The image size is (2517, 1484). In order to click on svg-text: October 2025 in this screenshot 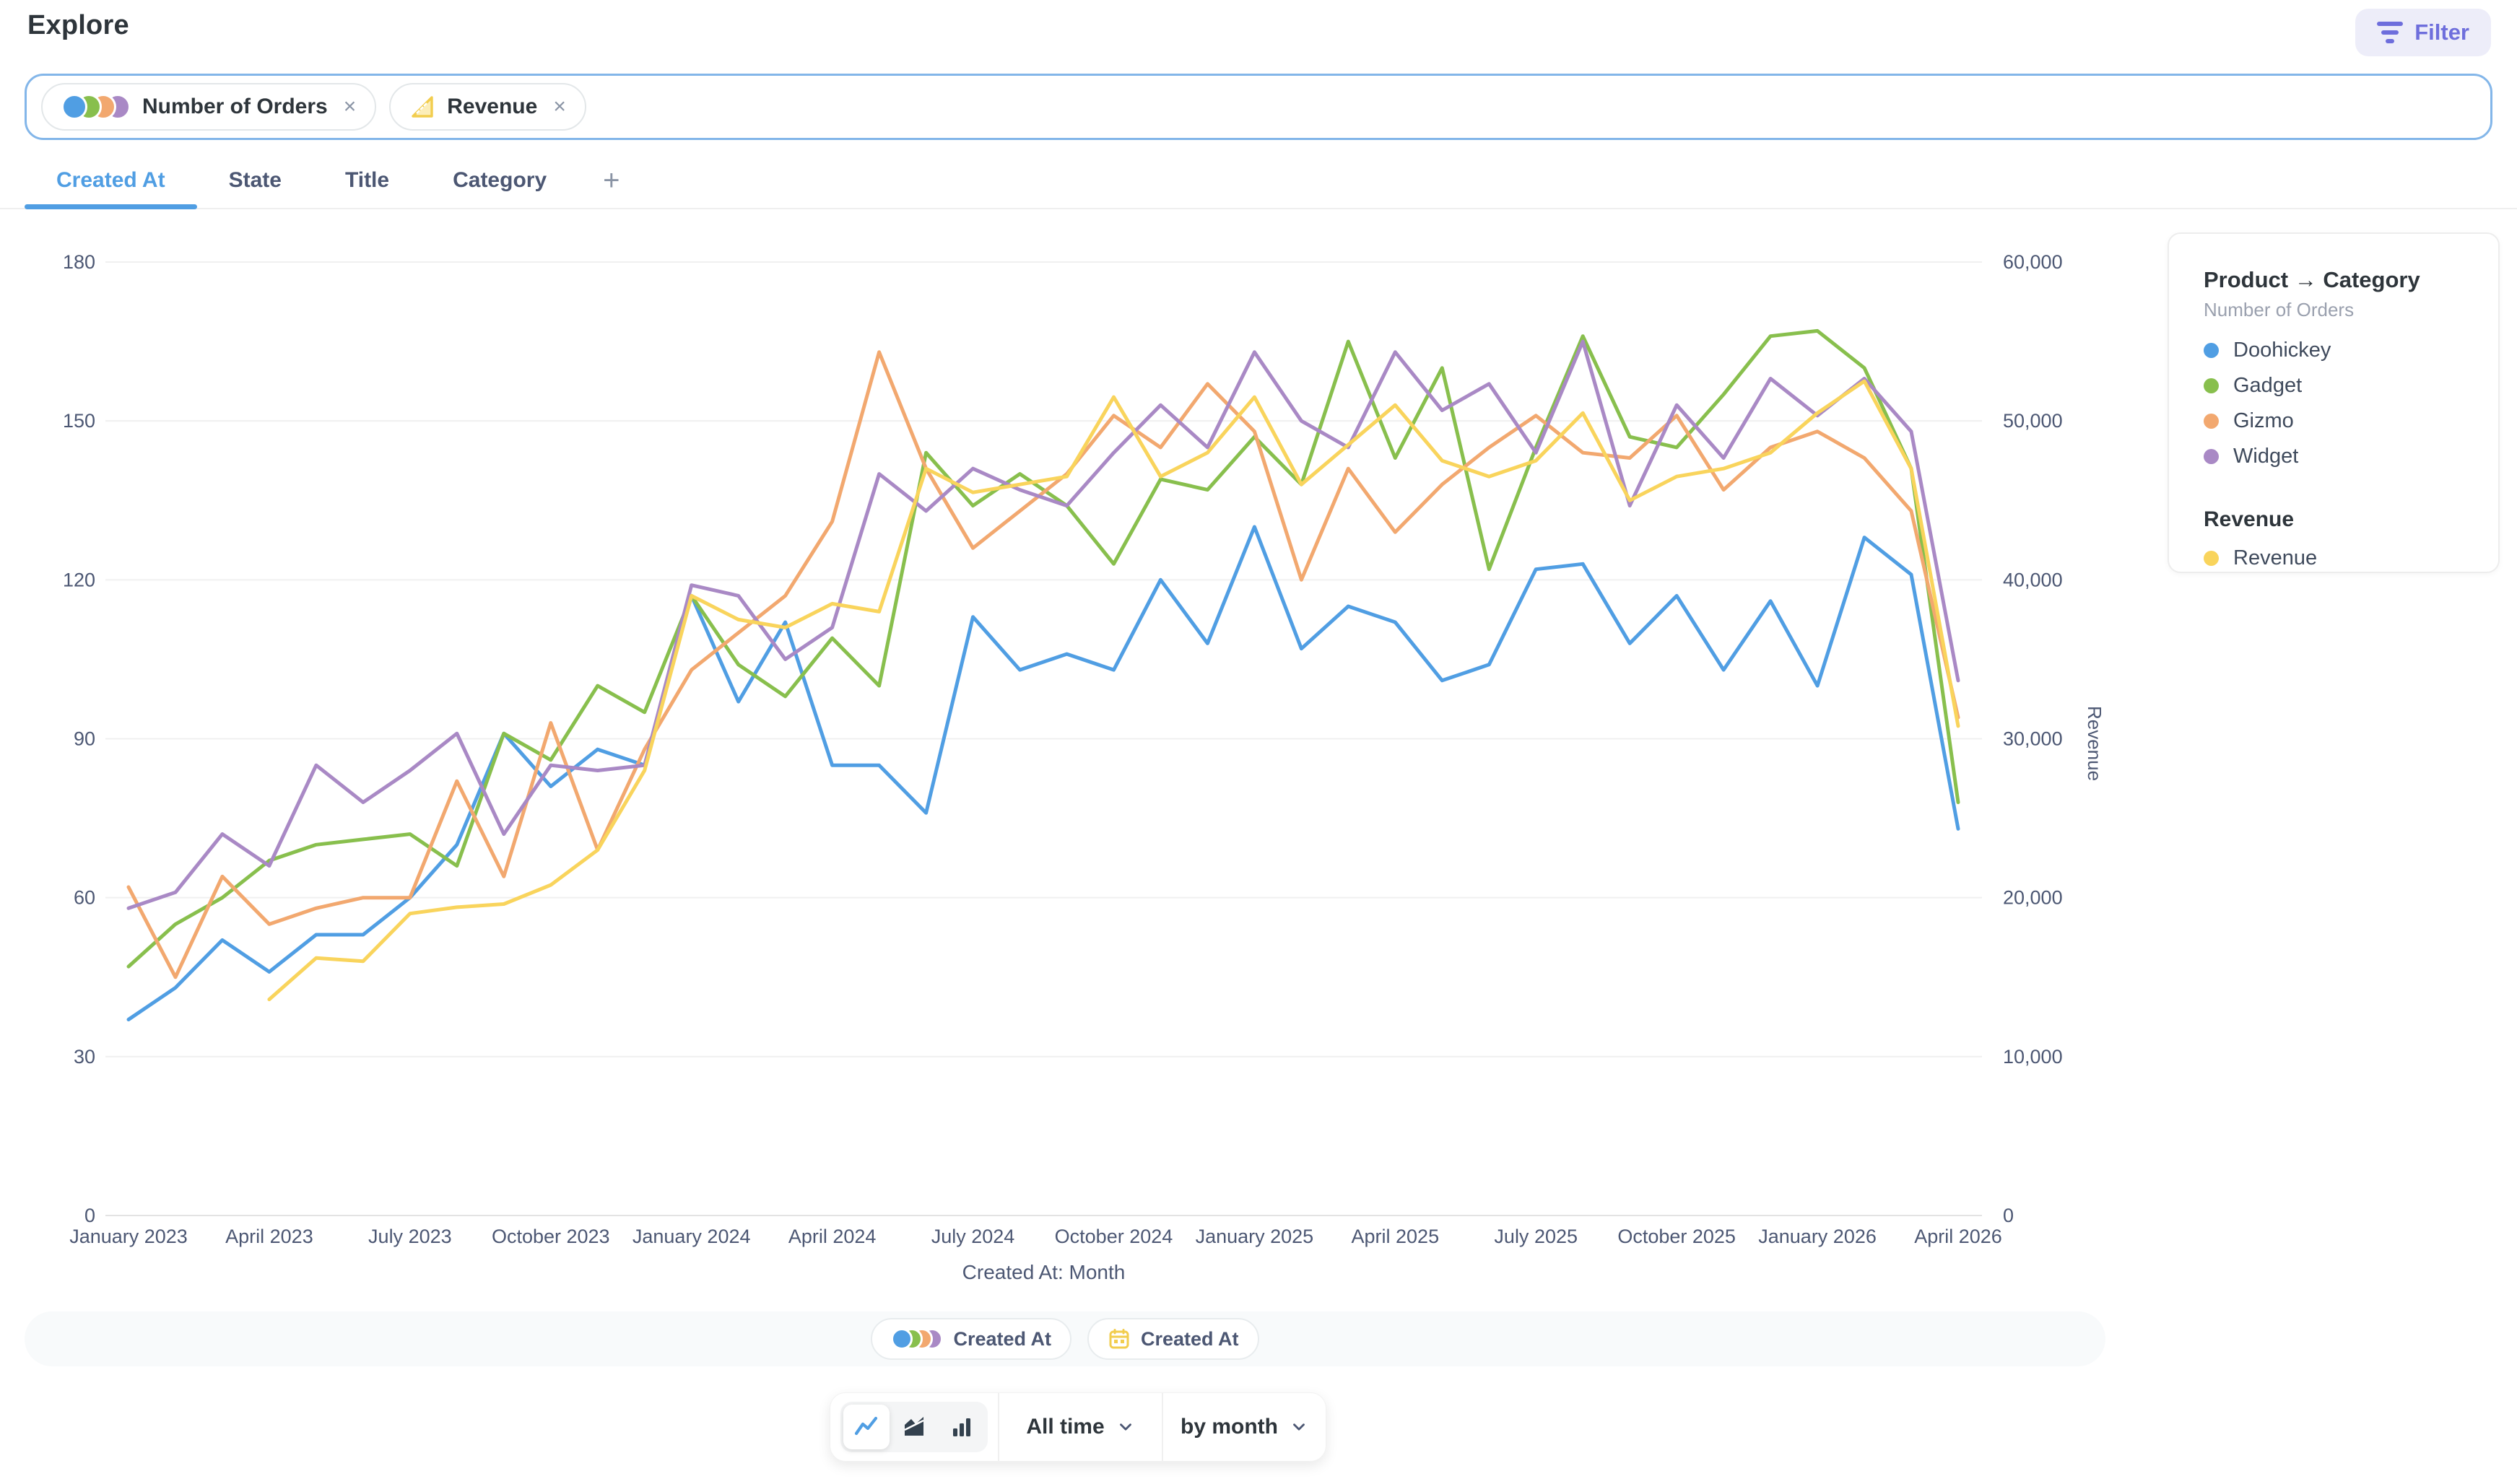, I will do `click(1676, 1236)`.